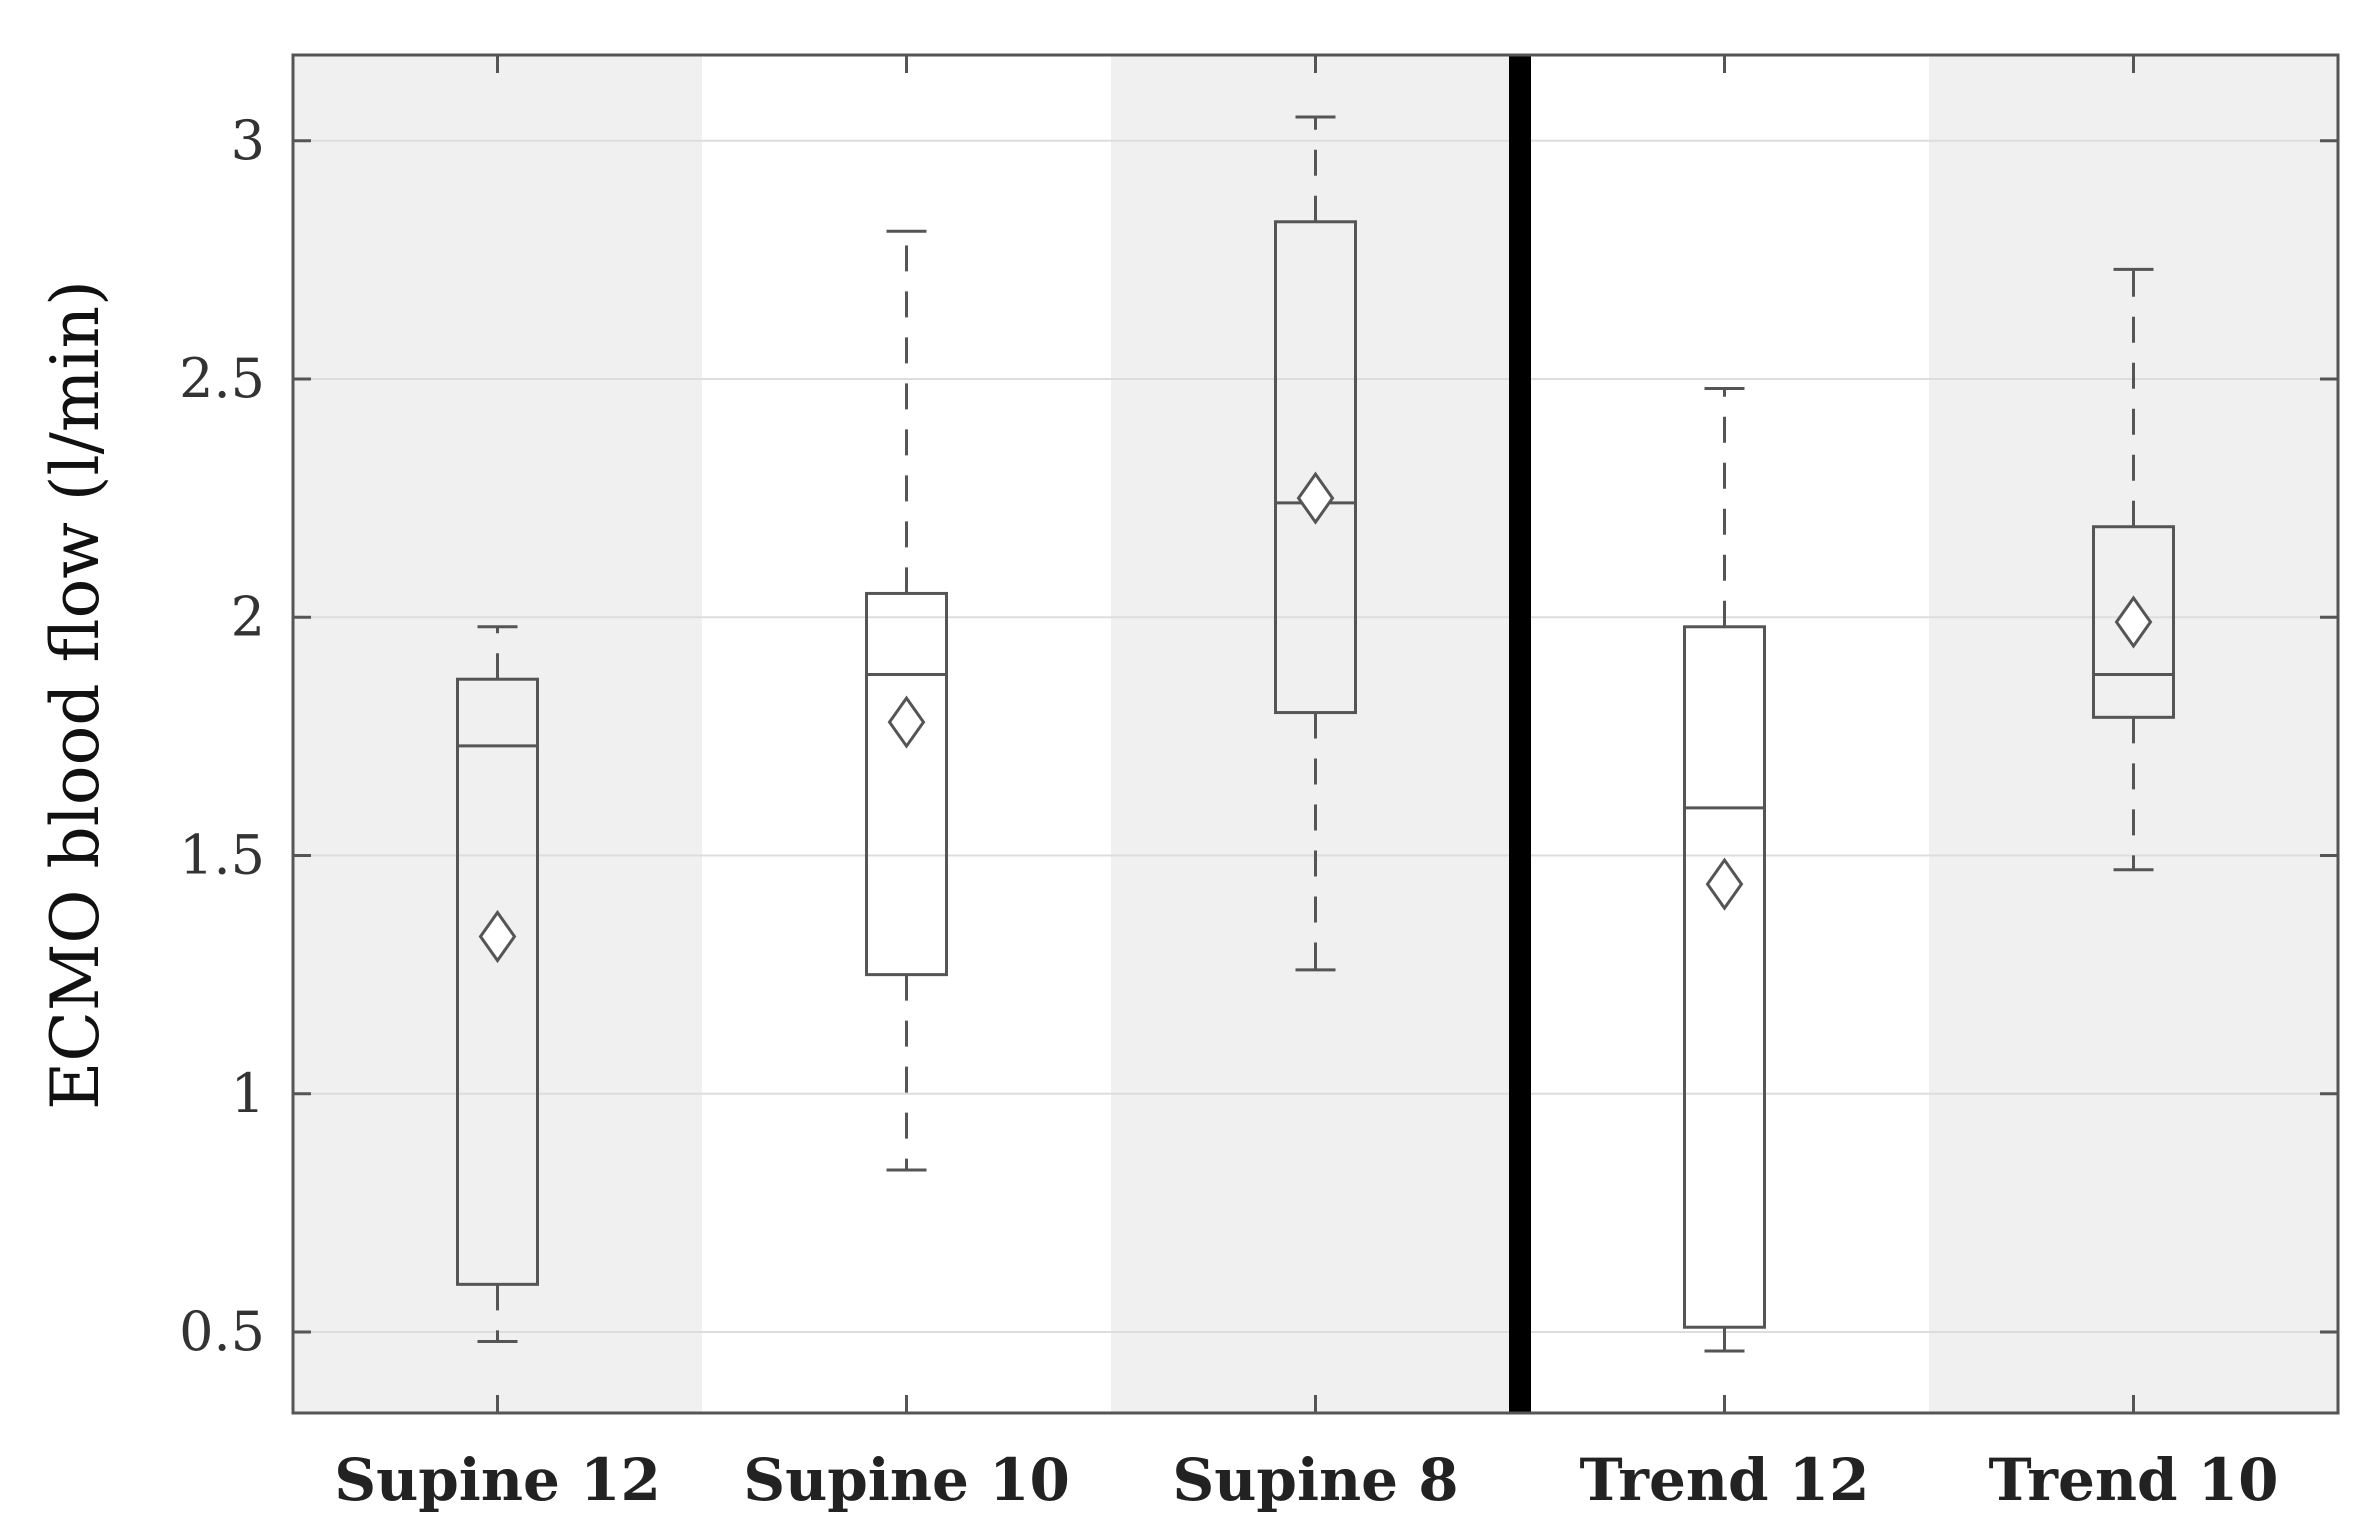 The width and height of the screenshot is (2374, 1540). I want to click on x-category-label: Supine 12, so click(497, 1480).